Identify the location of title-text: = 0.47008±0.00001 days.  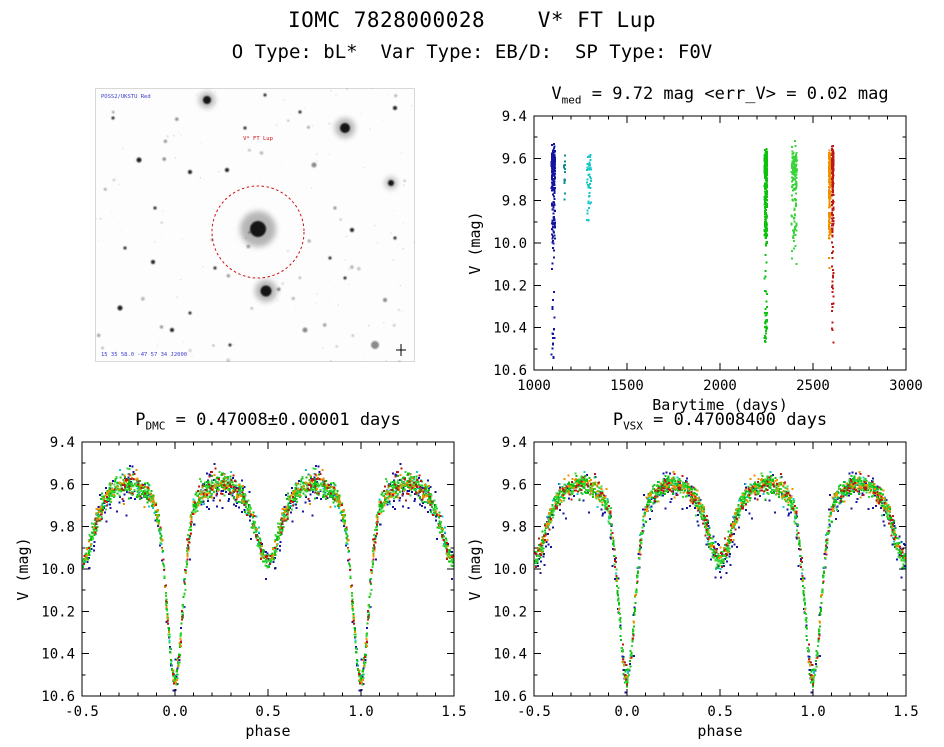
(283, 420).